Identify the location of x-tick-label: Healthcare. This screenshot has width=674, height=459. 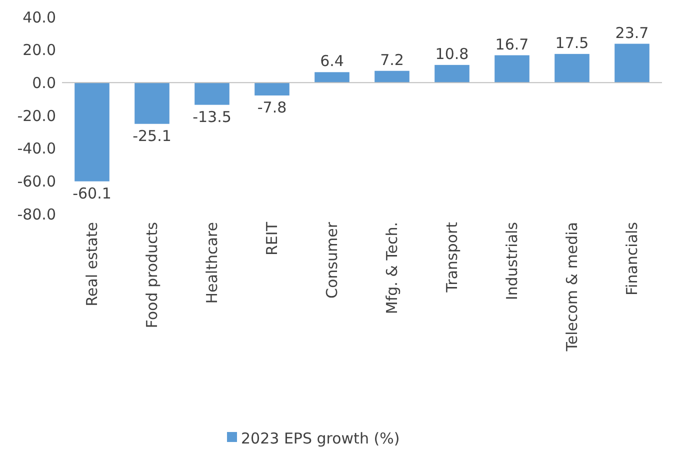
(212, 263).